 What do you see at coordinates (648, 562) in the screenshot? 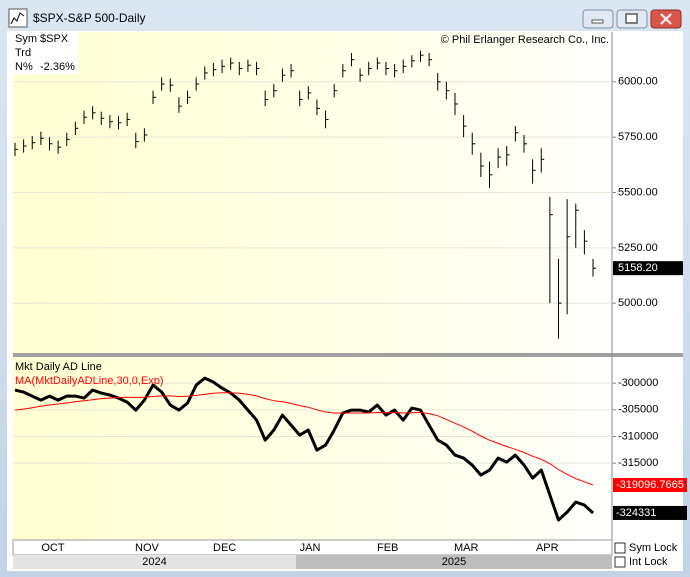
I see `checkbox-label: Int Lock` at bounding box center [648, 562].